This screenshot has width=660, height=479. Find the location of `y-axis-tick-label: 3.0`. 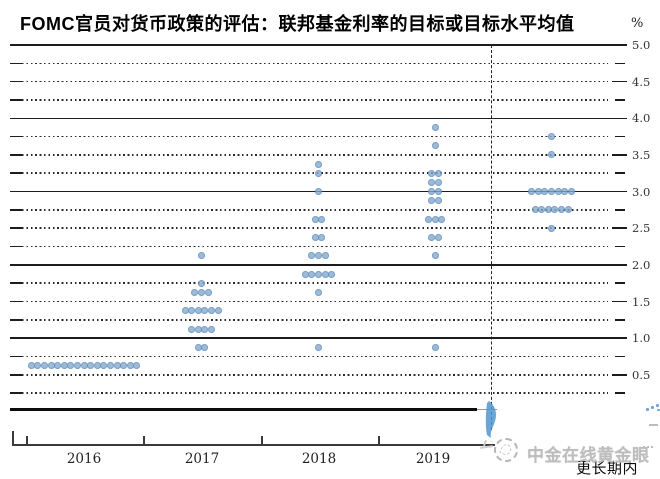

y-axis-tick-label: 3.0 is located at coordinates (641, 191).